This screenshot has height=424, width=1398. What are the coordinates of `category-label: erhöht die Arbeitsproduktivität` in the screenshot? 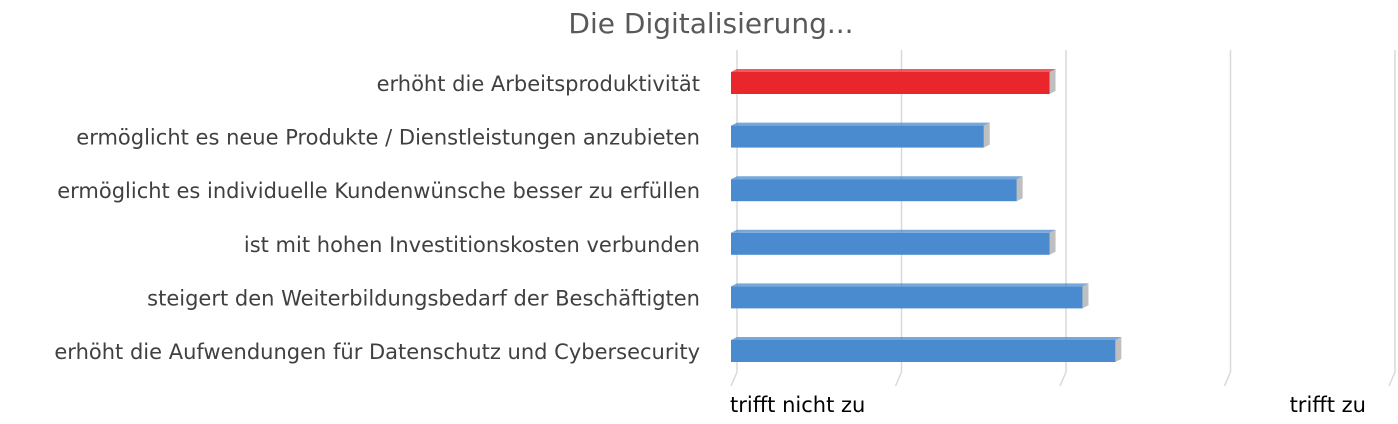 It's located at (538, 84).